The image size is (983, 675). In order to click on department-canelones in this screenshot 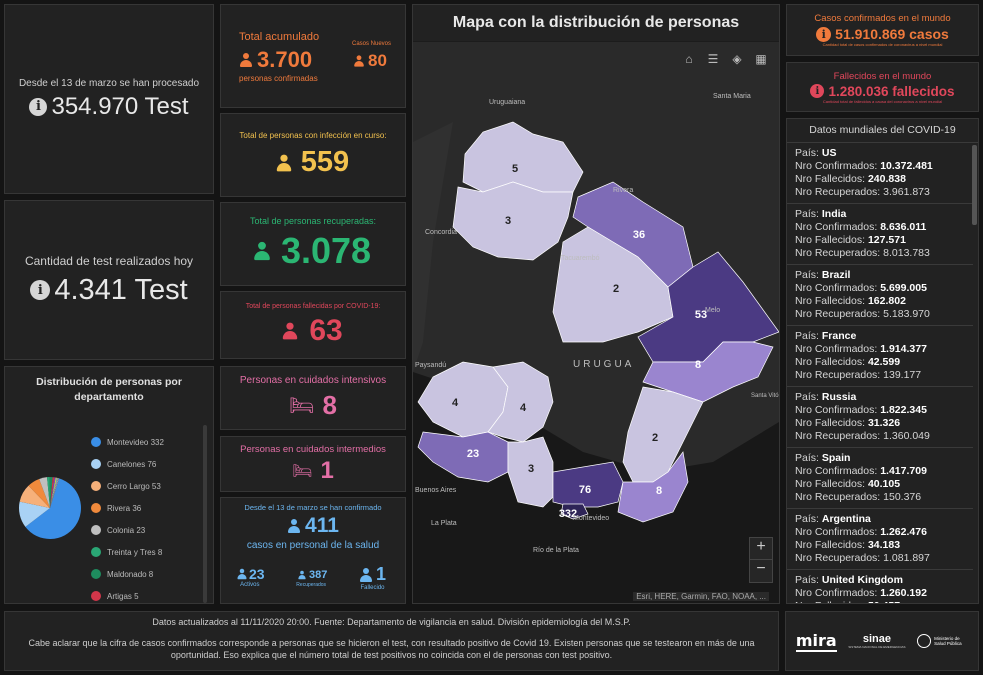, I will do `click(588, 484)`.